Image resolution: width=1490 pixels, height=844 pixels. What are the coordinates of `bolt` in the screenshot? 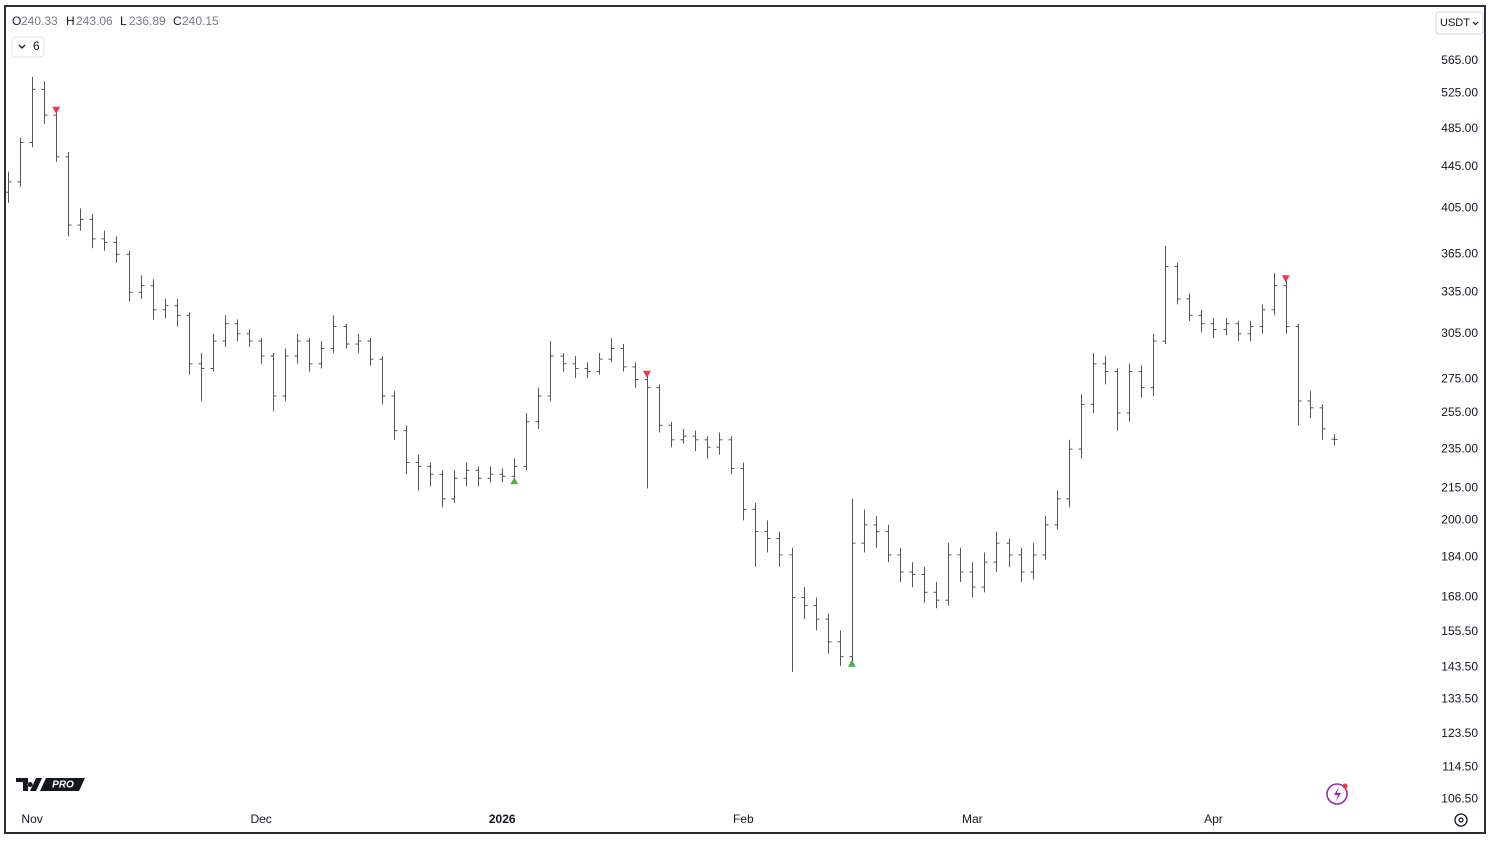 It's located at (1337, 794).